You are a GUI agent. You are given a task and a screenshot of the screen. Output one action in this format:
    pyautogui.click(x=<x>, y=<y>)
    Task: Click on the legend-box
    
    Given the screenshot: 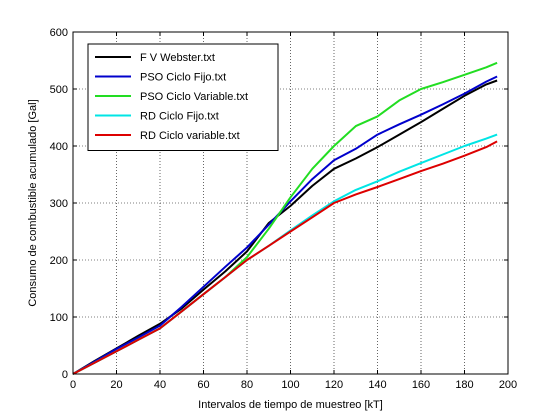 What is the action you would take?
    pyautogui.click(x=183, y=97)
    